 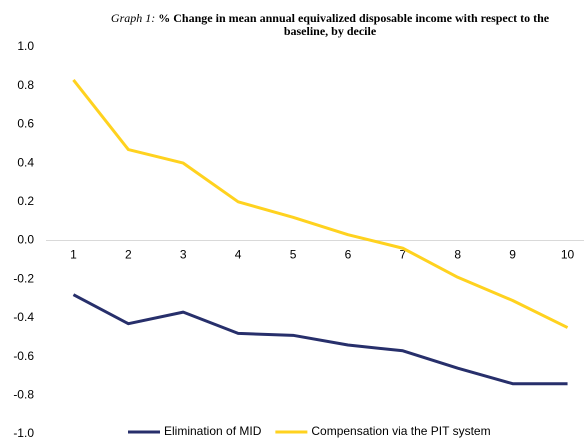 I want to click on legend-label: Compensation via the PIT system, so click(x=400, y=431).